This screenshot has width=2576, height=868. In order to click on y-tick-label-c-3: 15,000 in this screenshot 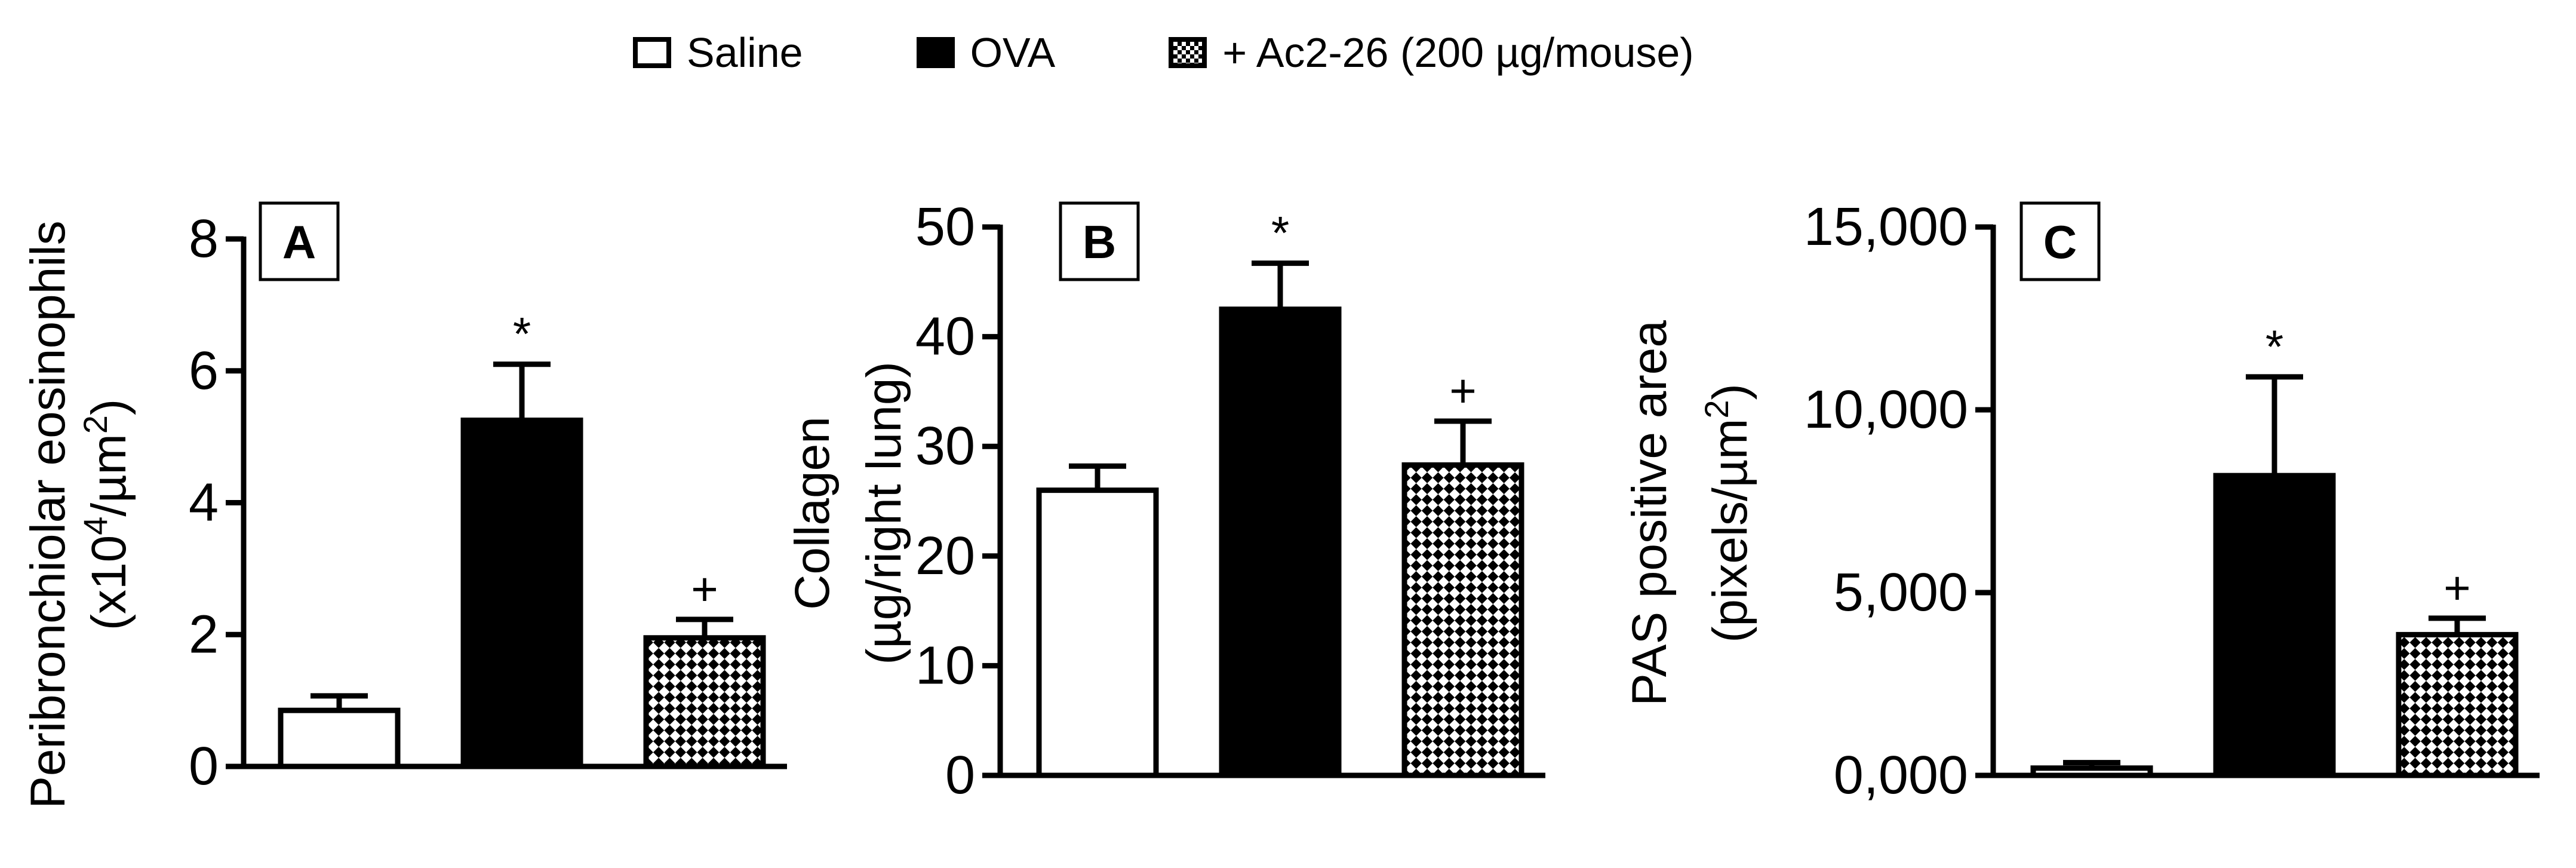, I will do `click(1886, 227)`.